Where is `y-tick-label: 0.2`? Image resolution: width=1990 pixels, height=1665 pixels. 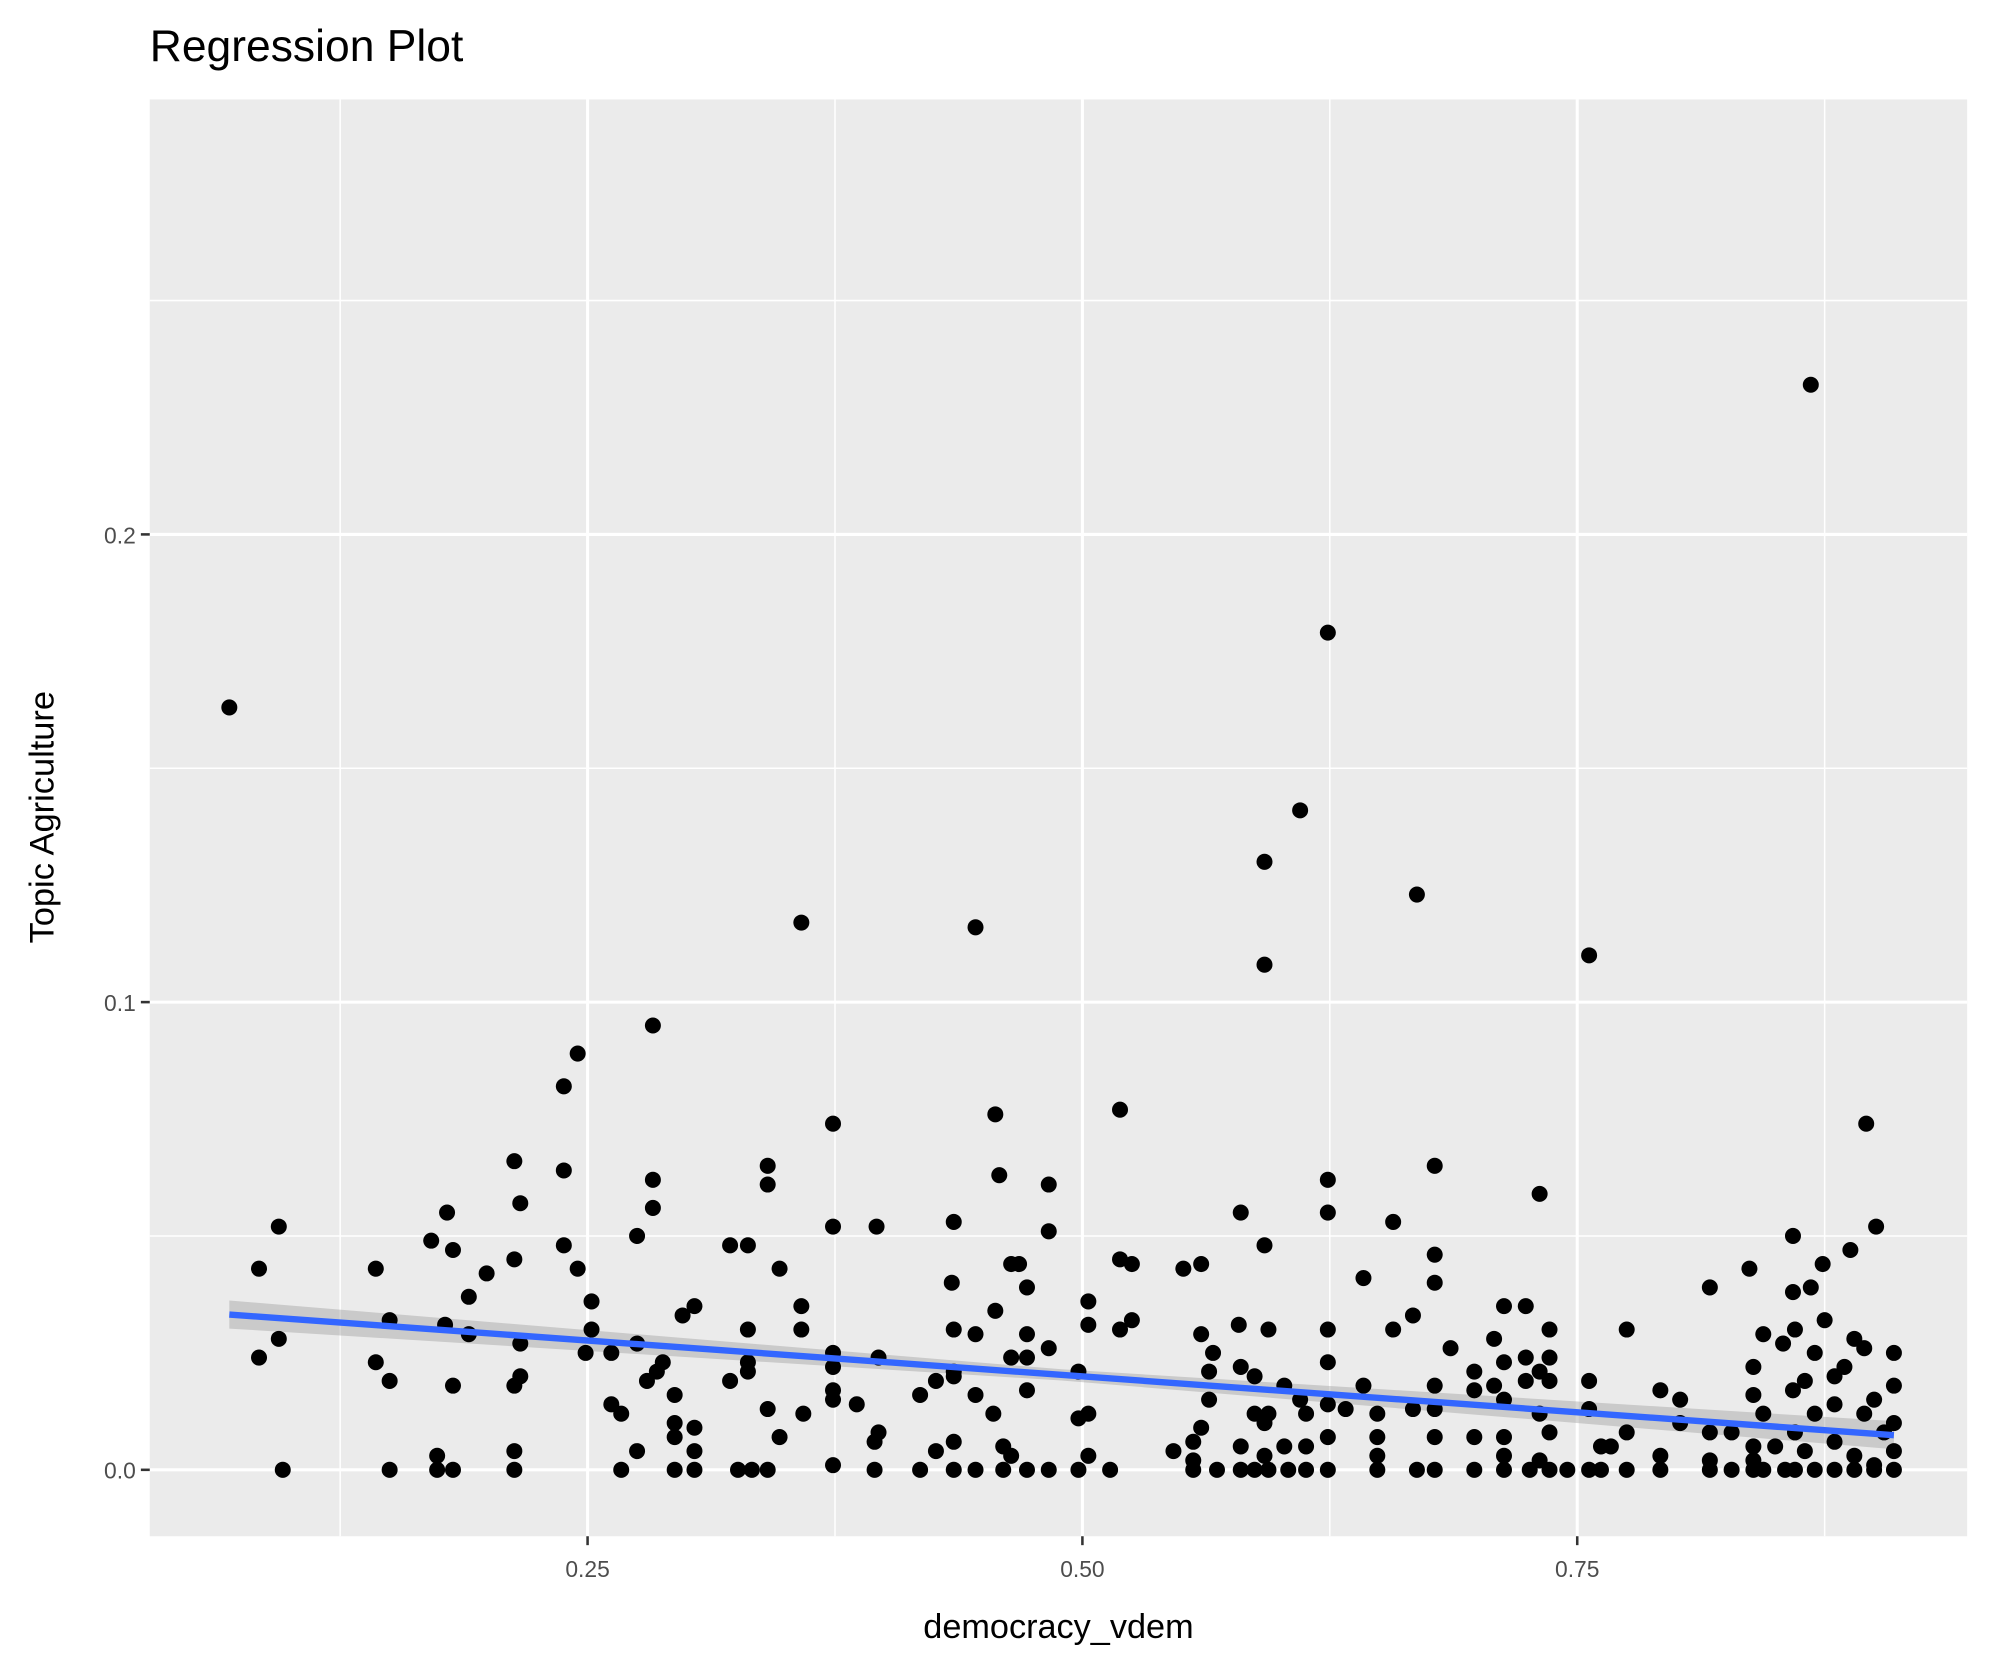
y-tick-label: 0.2 is located at coordinates (120, 535).